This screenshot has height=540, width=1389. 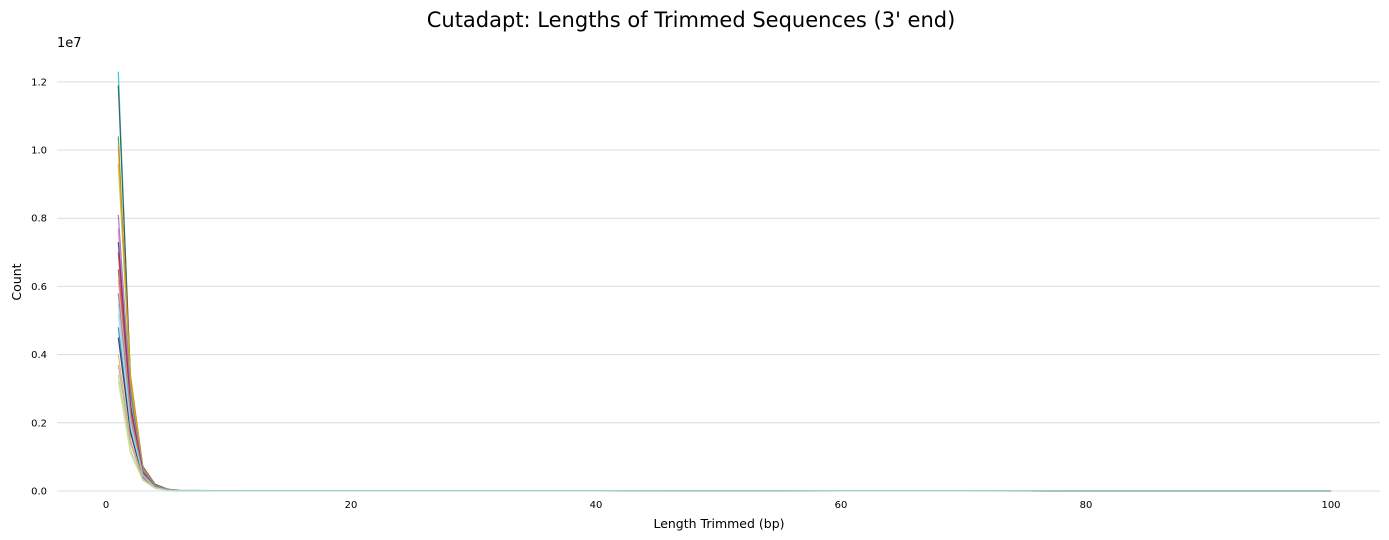 I want to click on x-tick-label: 20, so click(x=351, y=505).